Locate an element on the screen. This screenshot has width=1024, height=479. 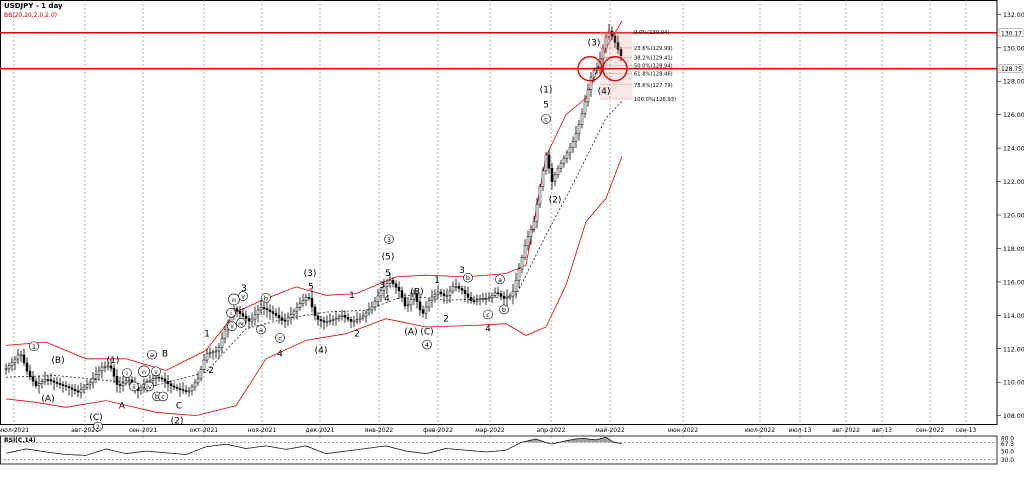
highlight-circle is located at coordinates (615, 68).